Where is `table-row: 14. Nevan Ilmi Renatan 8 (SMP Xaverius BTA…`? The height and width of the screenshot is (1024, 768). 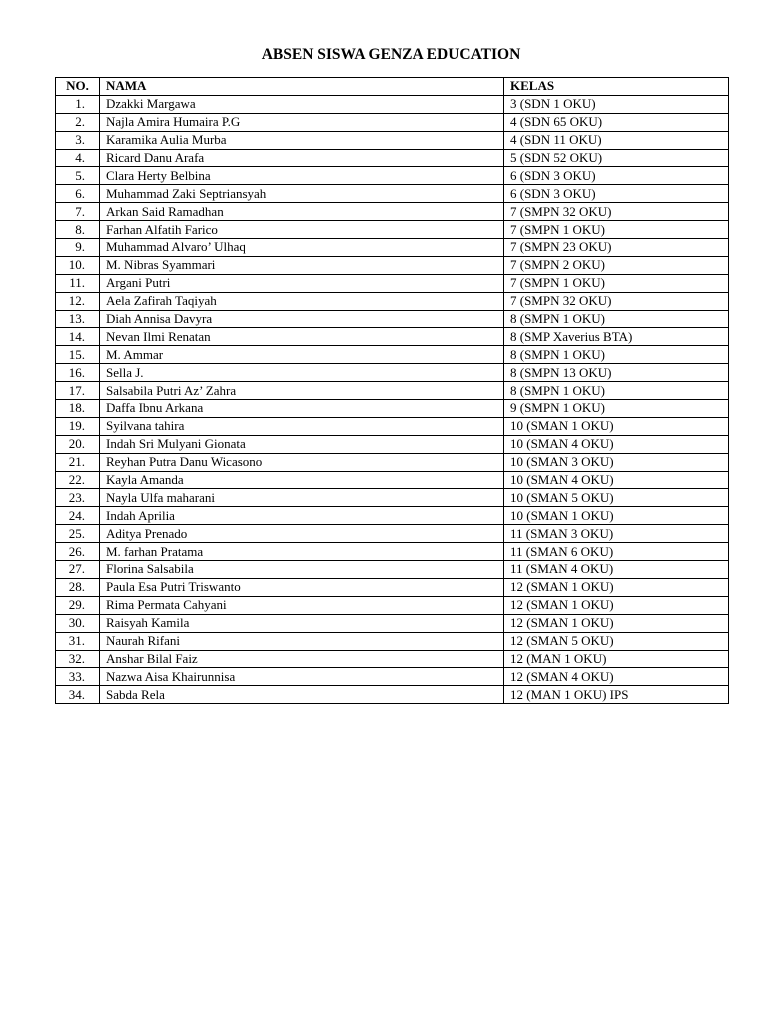
table-row: 14. Nevan Ilmi Renatan 8 (SMP Xaverius BTA… is located at coordinates (392, 337).